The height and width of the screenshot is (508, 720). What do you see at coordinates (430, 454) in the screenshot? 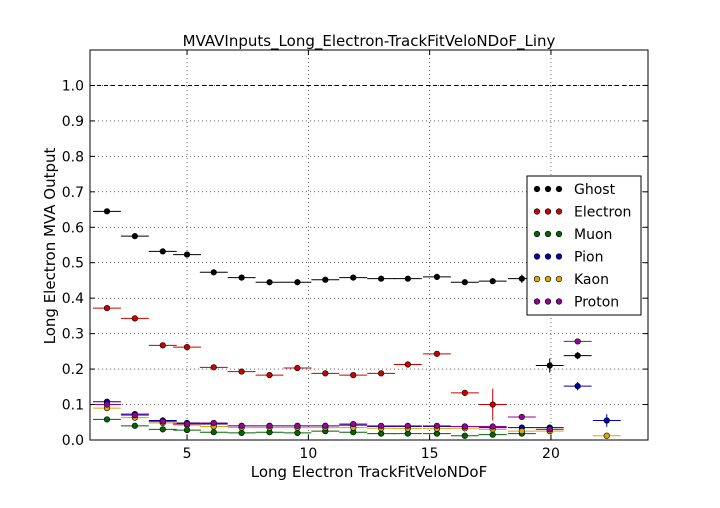
I see `x-tick-label: 15` at bounding box center [430, 454].